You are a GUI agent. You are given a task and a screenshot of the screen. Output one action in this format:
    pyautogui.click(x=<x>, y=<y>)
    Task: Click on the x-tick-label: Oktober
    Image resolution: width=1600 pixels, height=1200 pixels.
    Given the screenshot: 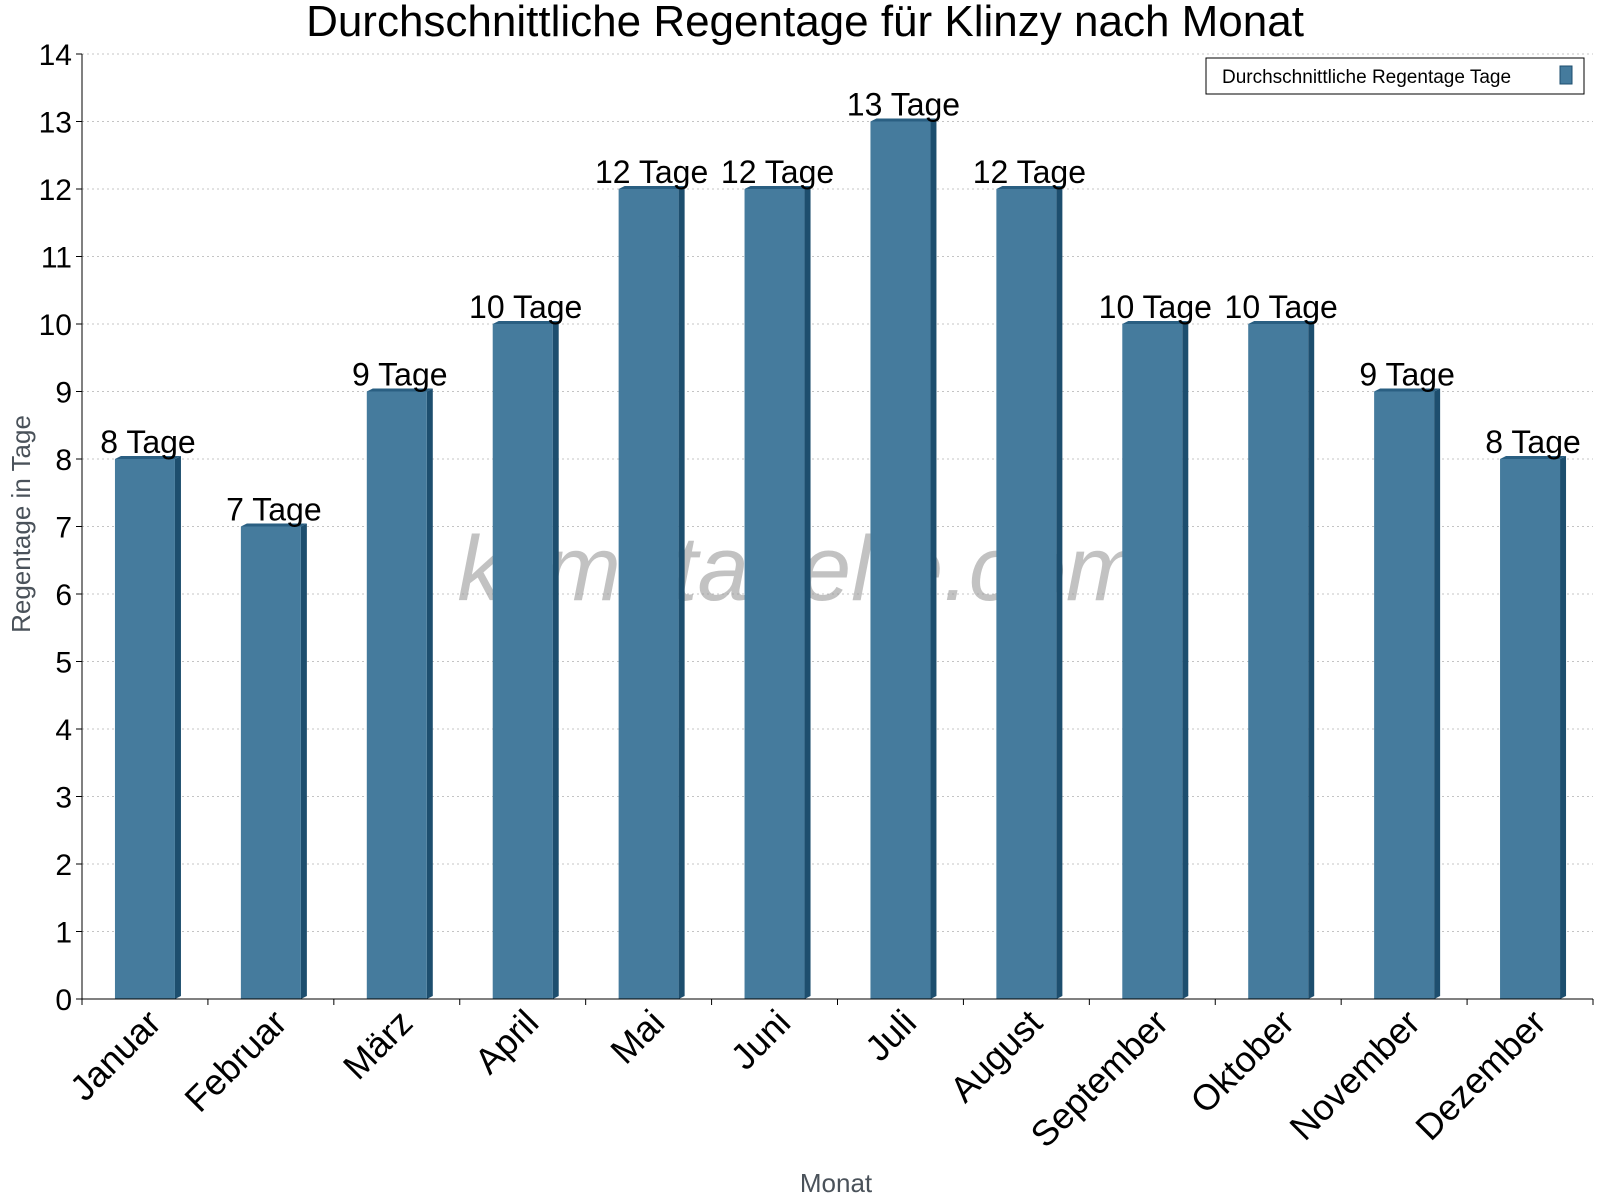 What is the action you would take?
    pyautogui.click(x=1242, y=1062)
    